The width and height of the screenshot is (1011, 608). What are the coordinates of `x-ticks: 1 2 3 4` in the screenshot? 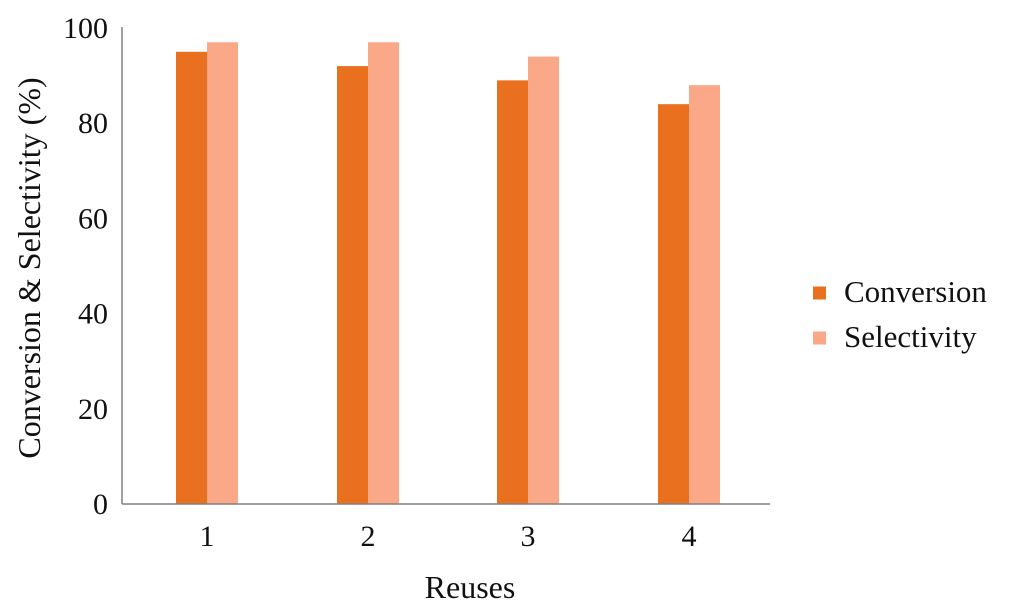 It's located at (448, 536).